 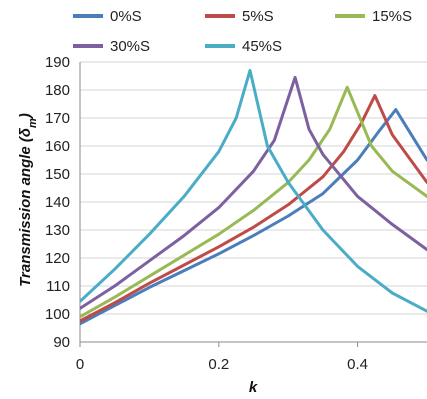 I want to click on legend-entry-label: 45%S, so click(x=262, y=46).